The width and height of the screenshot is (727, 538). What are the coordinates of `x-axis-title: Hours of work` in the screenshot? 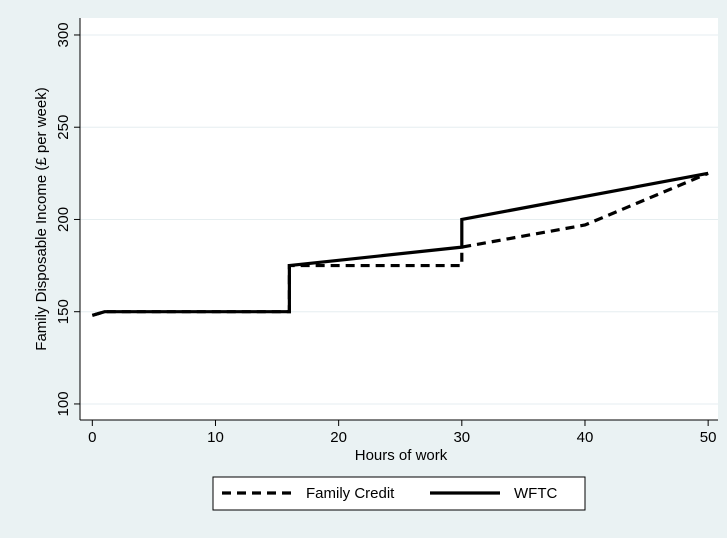 It's located at (401, 455).